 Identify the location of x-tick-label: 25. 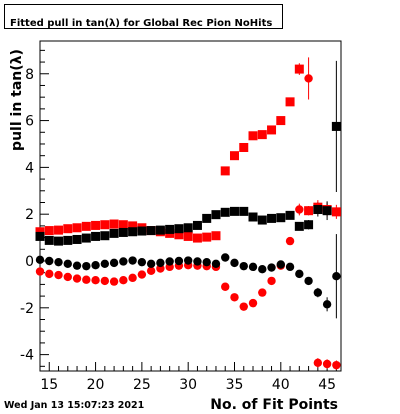
(142, 385).